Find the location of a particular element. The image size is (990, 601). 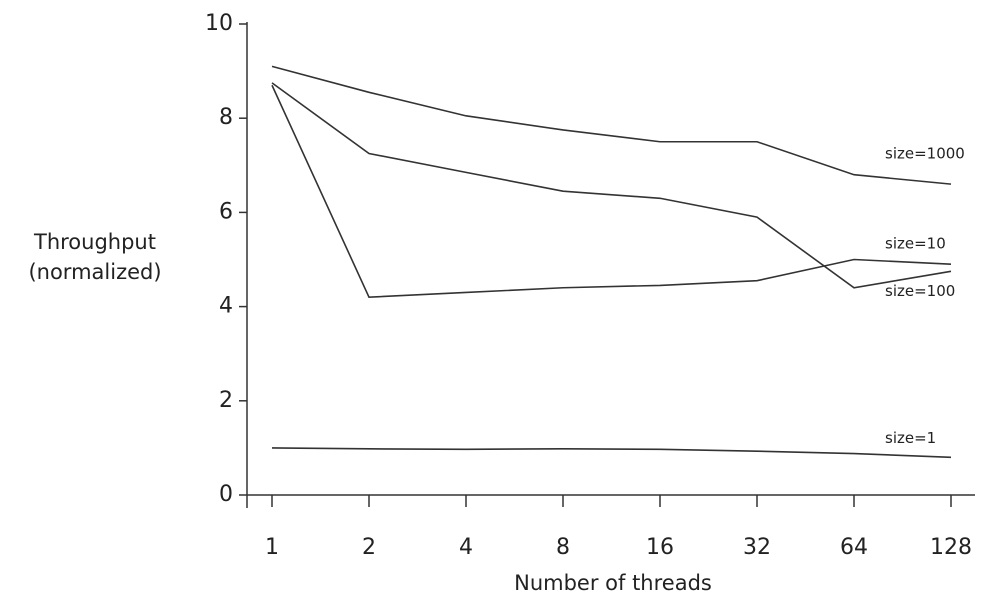

x-tick-label: 128 is located at coordinates (951, 547).